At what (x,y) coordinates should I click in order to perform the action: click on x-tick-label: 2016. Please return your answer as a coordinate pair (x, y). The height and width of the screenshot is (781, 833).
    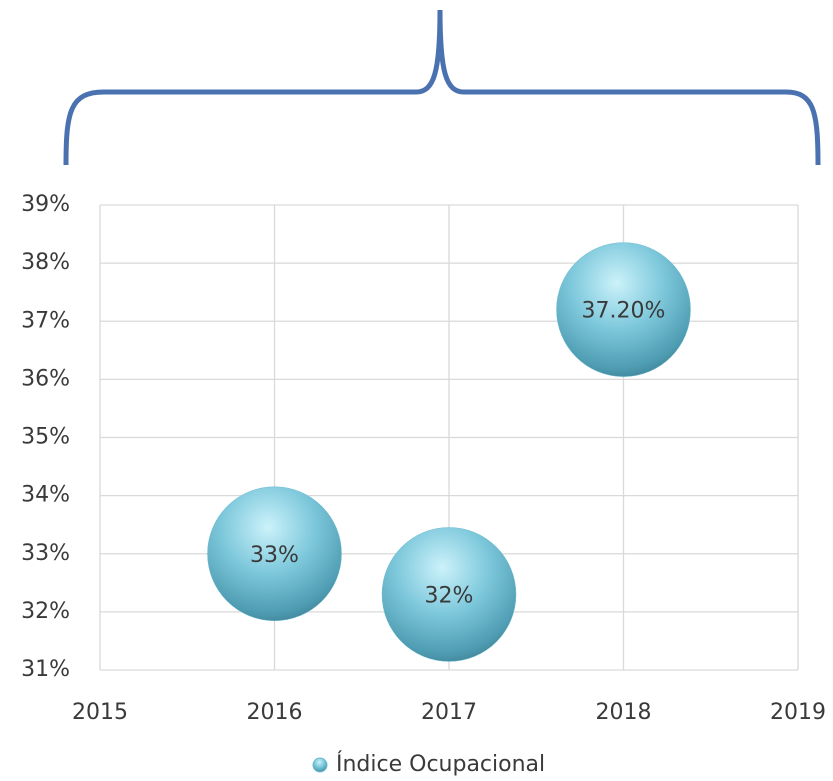
    Looking at the image, I should click on (275, 712).